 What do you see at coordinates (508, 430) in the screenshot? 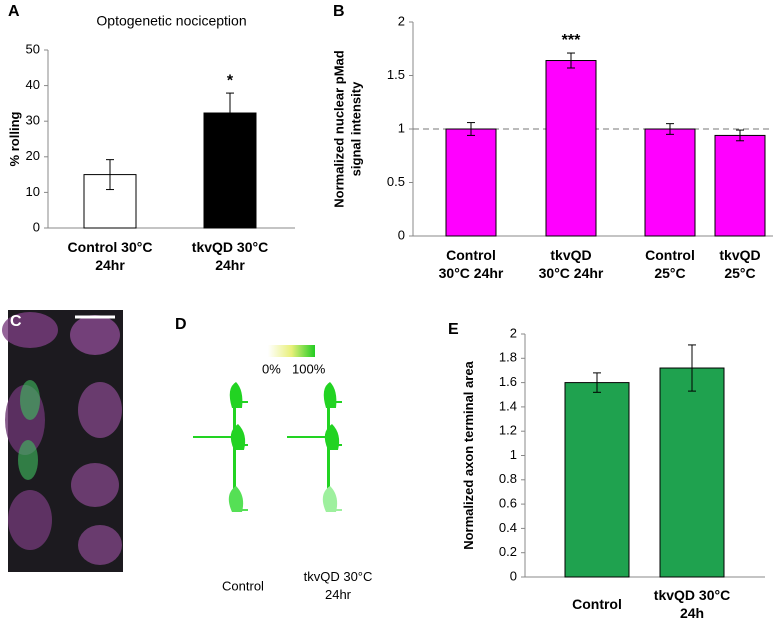
I see `y-tick-label: 1.2` at bounding box center [508, 430].